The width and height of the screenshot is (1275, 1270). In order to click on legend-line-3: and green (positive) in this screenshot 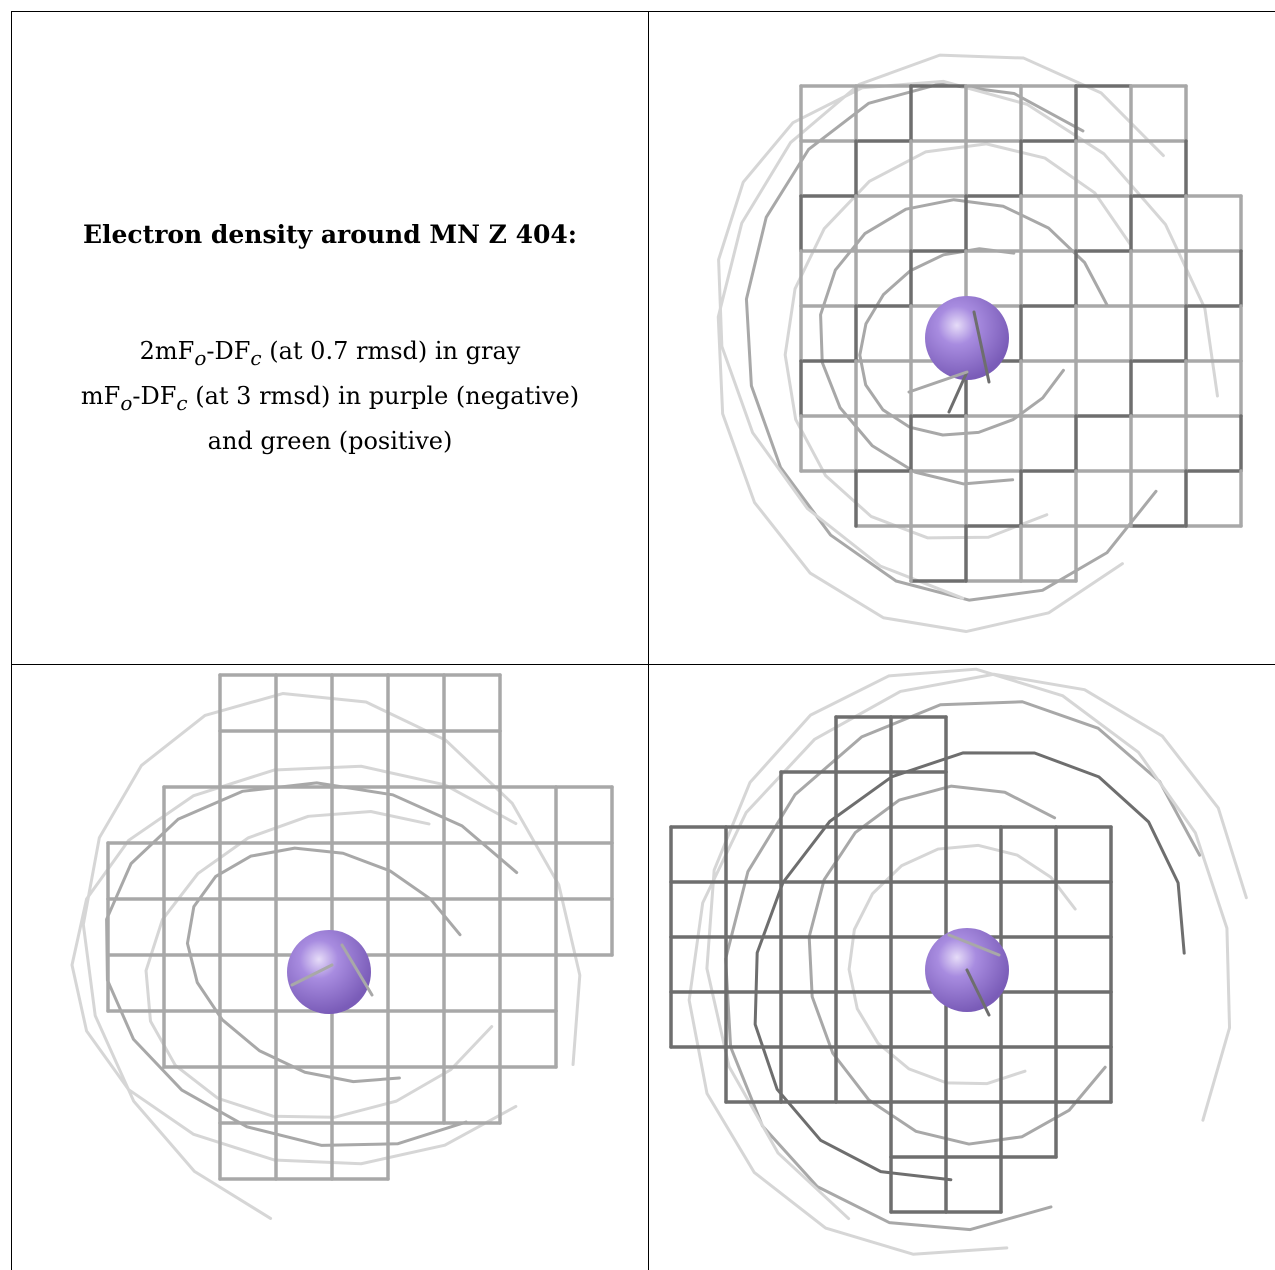, I will do `click(330, 440)`.